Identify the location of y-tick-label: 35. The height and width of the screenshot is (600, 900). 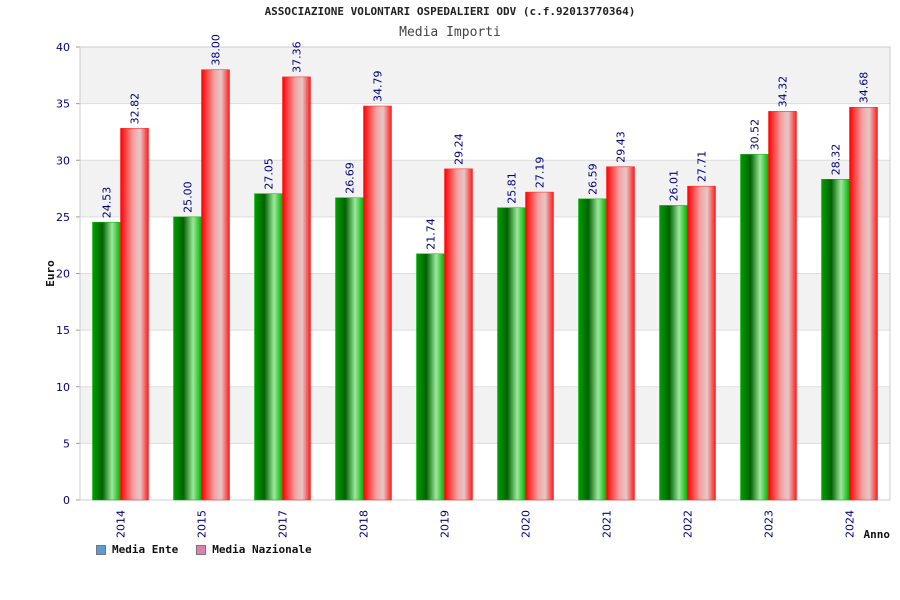
(63, 104).